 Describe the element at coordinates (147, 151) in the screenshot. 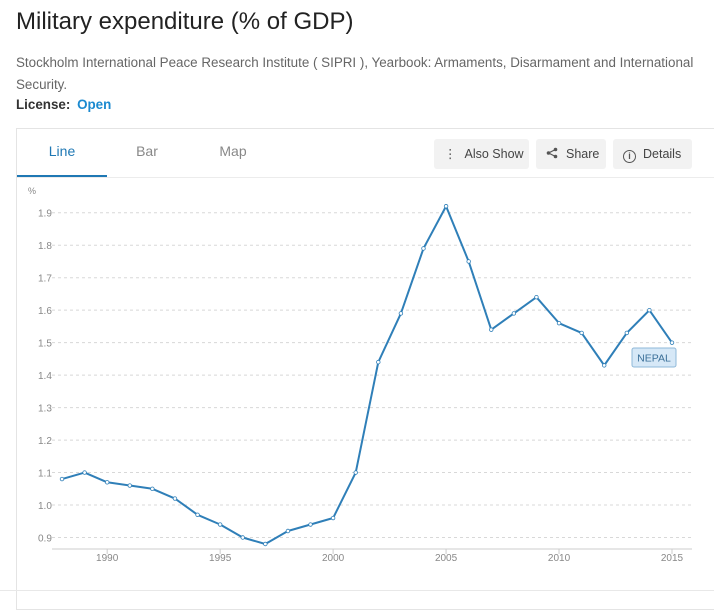

I see `tab-bar: Bar` at that location.